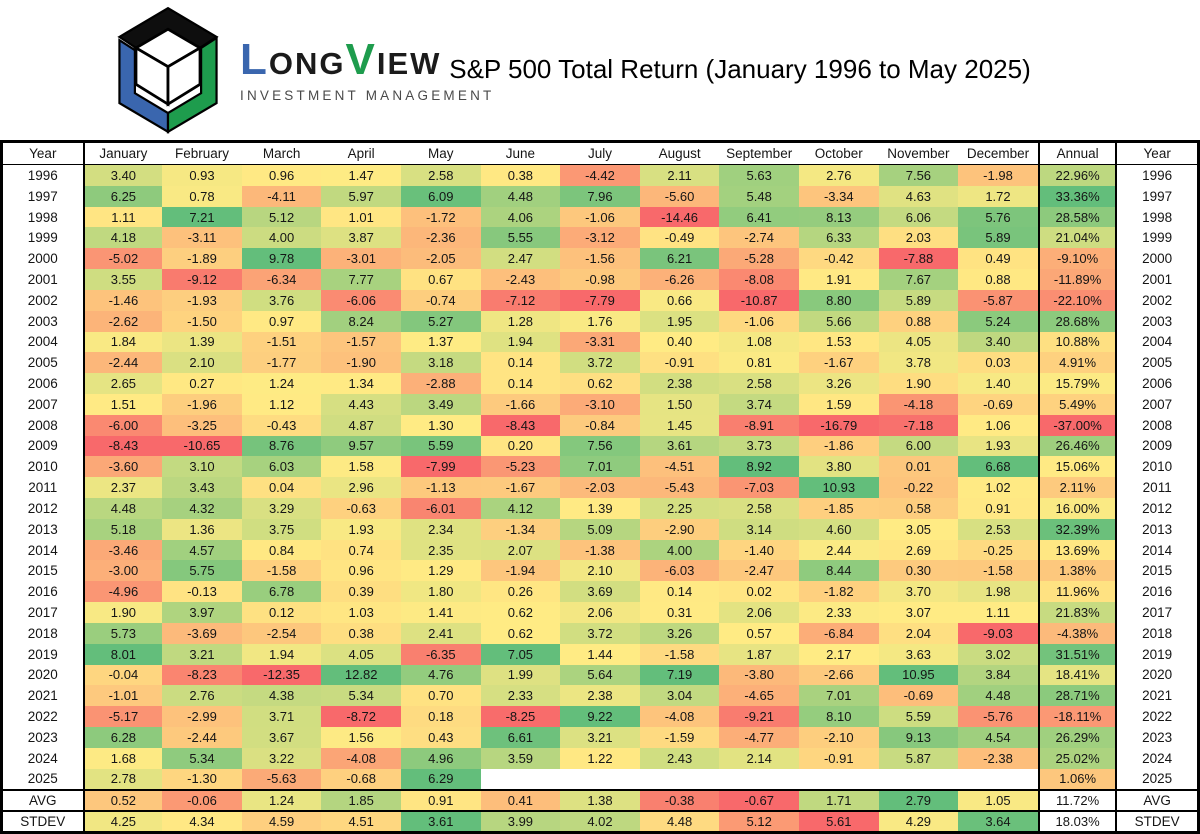  What do you see at coordinates (43, 654) in the screenshot?
I see `year-cell: 2019` at bounding box center [43, 654].